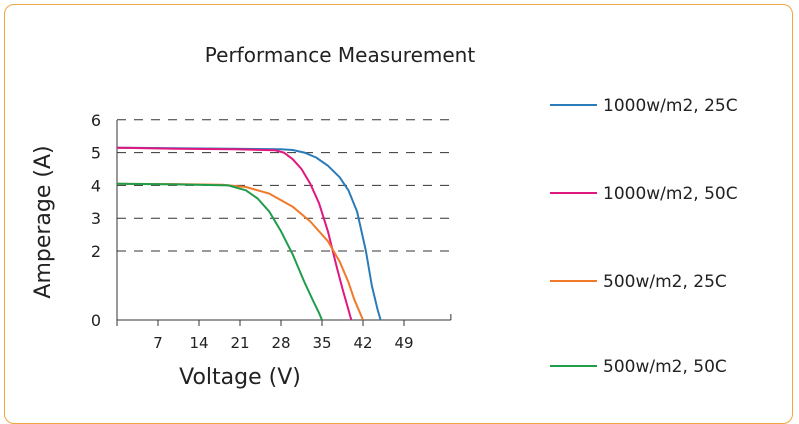  I want to click on y-tick-label-3: 3, so click(96, 218).